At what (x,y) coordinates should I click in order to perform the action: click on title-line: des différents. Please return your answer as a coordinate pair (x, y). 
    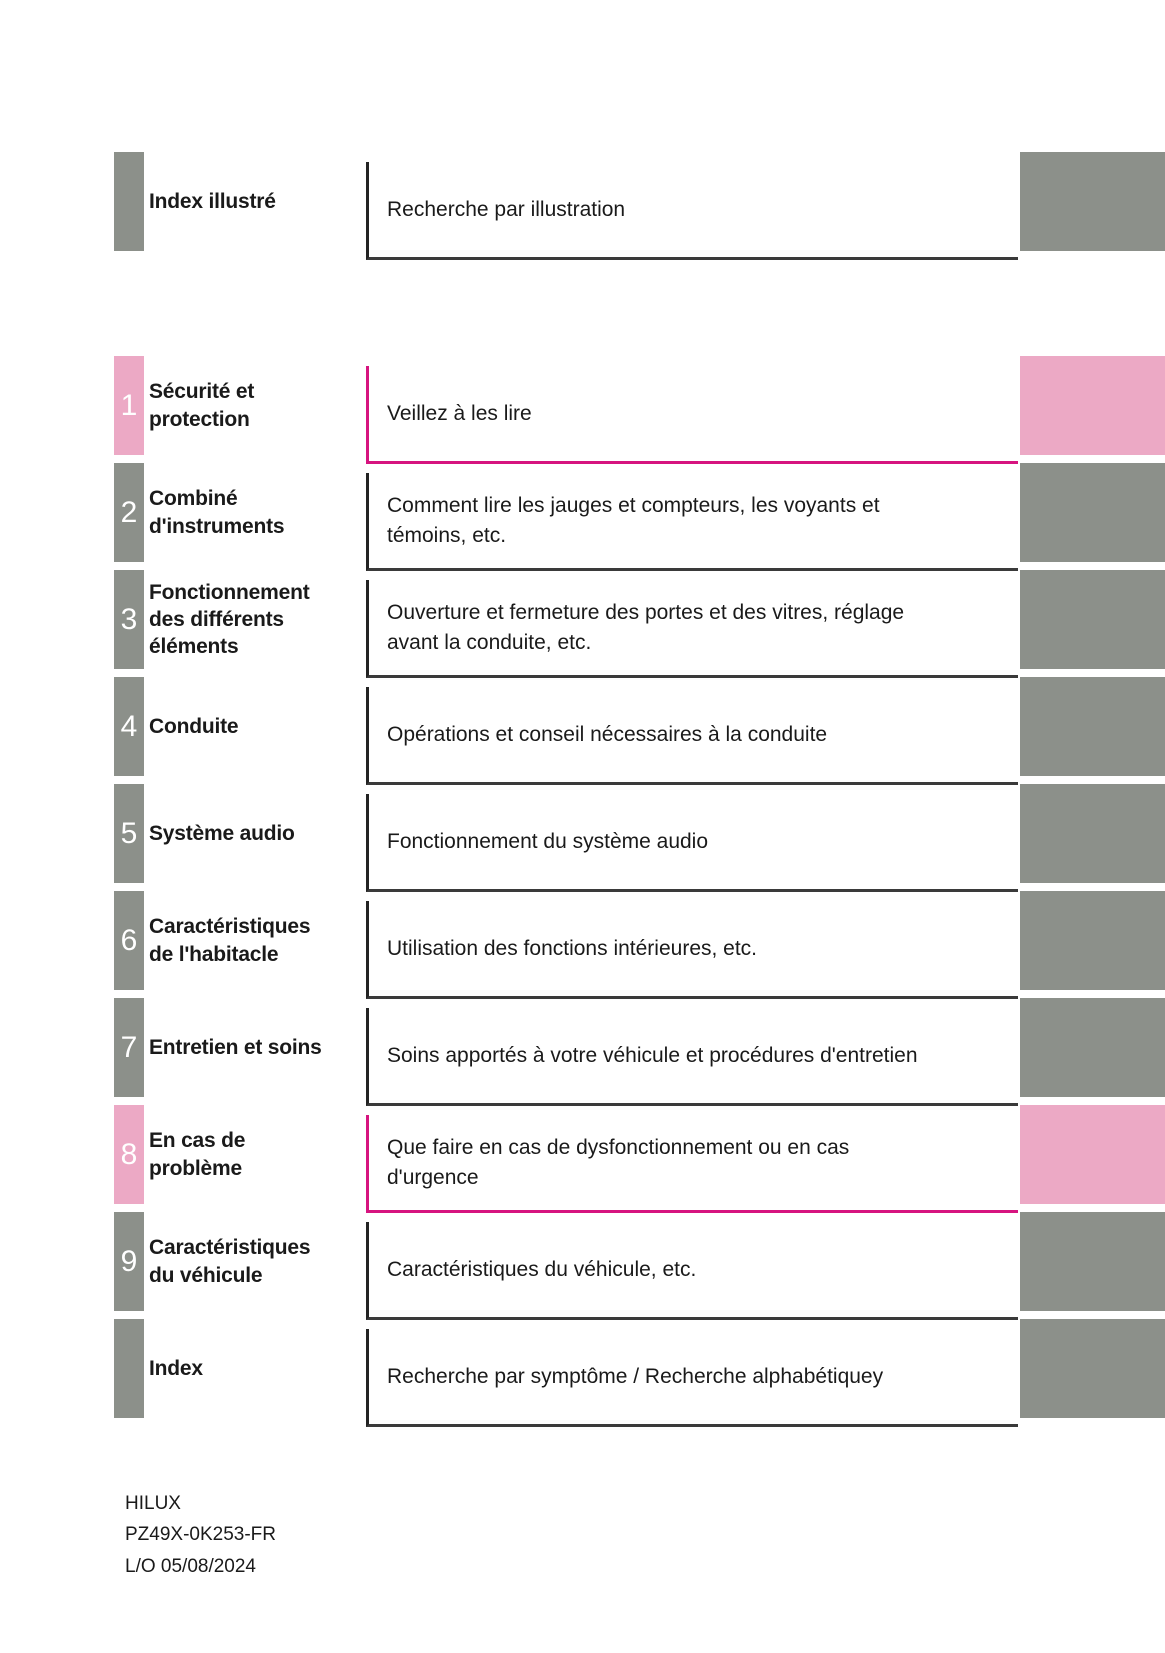
    Looking at the image, I should click on (216, 619).